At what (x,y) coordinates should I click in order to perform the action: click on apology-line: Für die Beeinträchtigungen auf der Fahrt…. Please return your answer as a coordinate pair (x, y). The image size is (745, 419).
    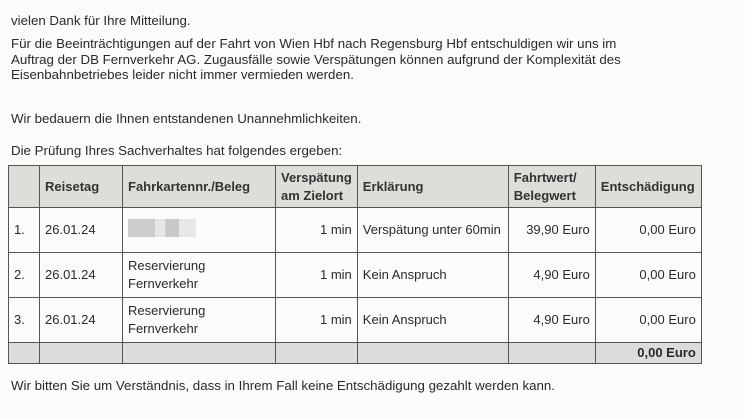
    Looking at the image, I should click on (314, 43).